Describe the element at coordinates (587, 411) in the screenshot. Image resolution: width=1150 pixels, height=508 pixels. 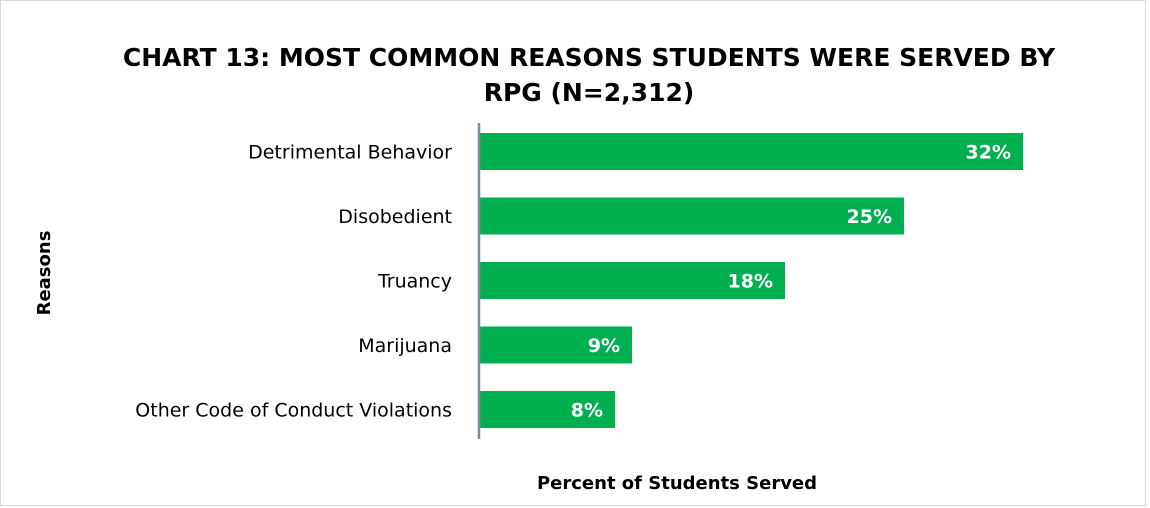
I see `data-label: 8%` at that location.